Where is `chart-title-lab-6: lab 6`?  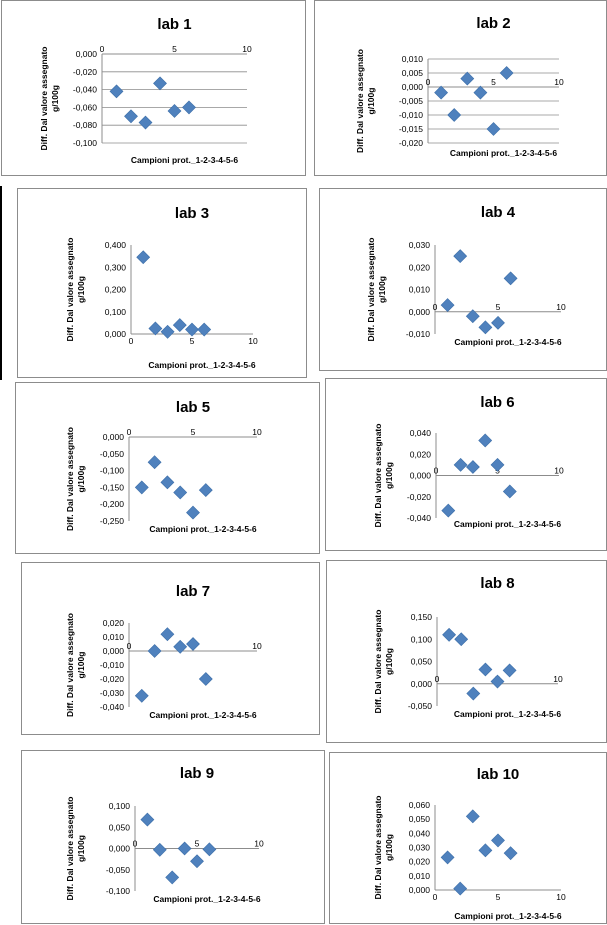 chart-title-lab-6: lab 6 is located at coordinates (497, 402).